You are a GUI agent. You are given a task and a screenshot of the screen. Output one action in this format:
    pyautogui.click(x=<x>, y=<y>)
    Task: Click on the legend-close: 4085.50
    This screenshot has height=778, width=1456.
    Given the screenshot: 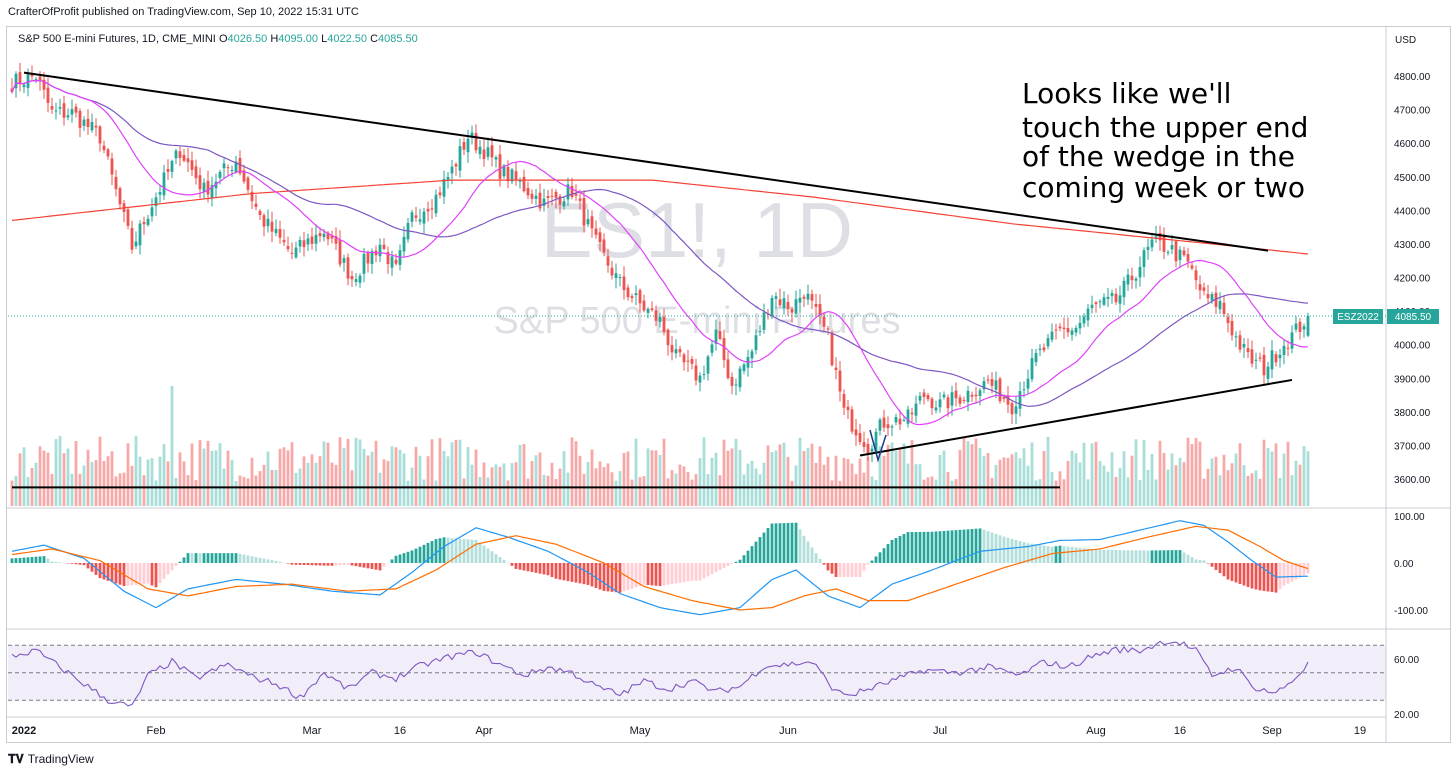 What is the action you would take?
    pyautogui.click(x=398, y=39)
    